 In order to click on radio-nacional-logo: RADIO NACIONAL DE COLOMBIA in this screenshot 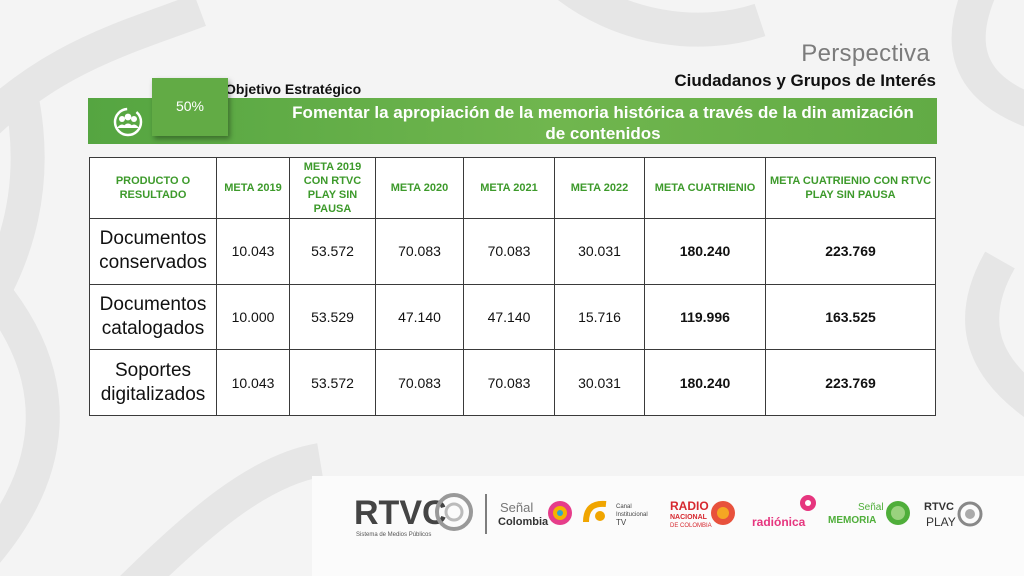, I will do `click(702, 514)`.